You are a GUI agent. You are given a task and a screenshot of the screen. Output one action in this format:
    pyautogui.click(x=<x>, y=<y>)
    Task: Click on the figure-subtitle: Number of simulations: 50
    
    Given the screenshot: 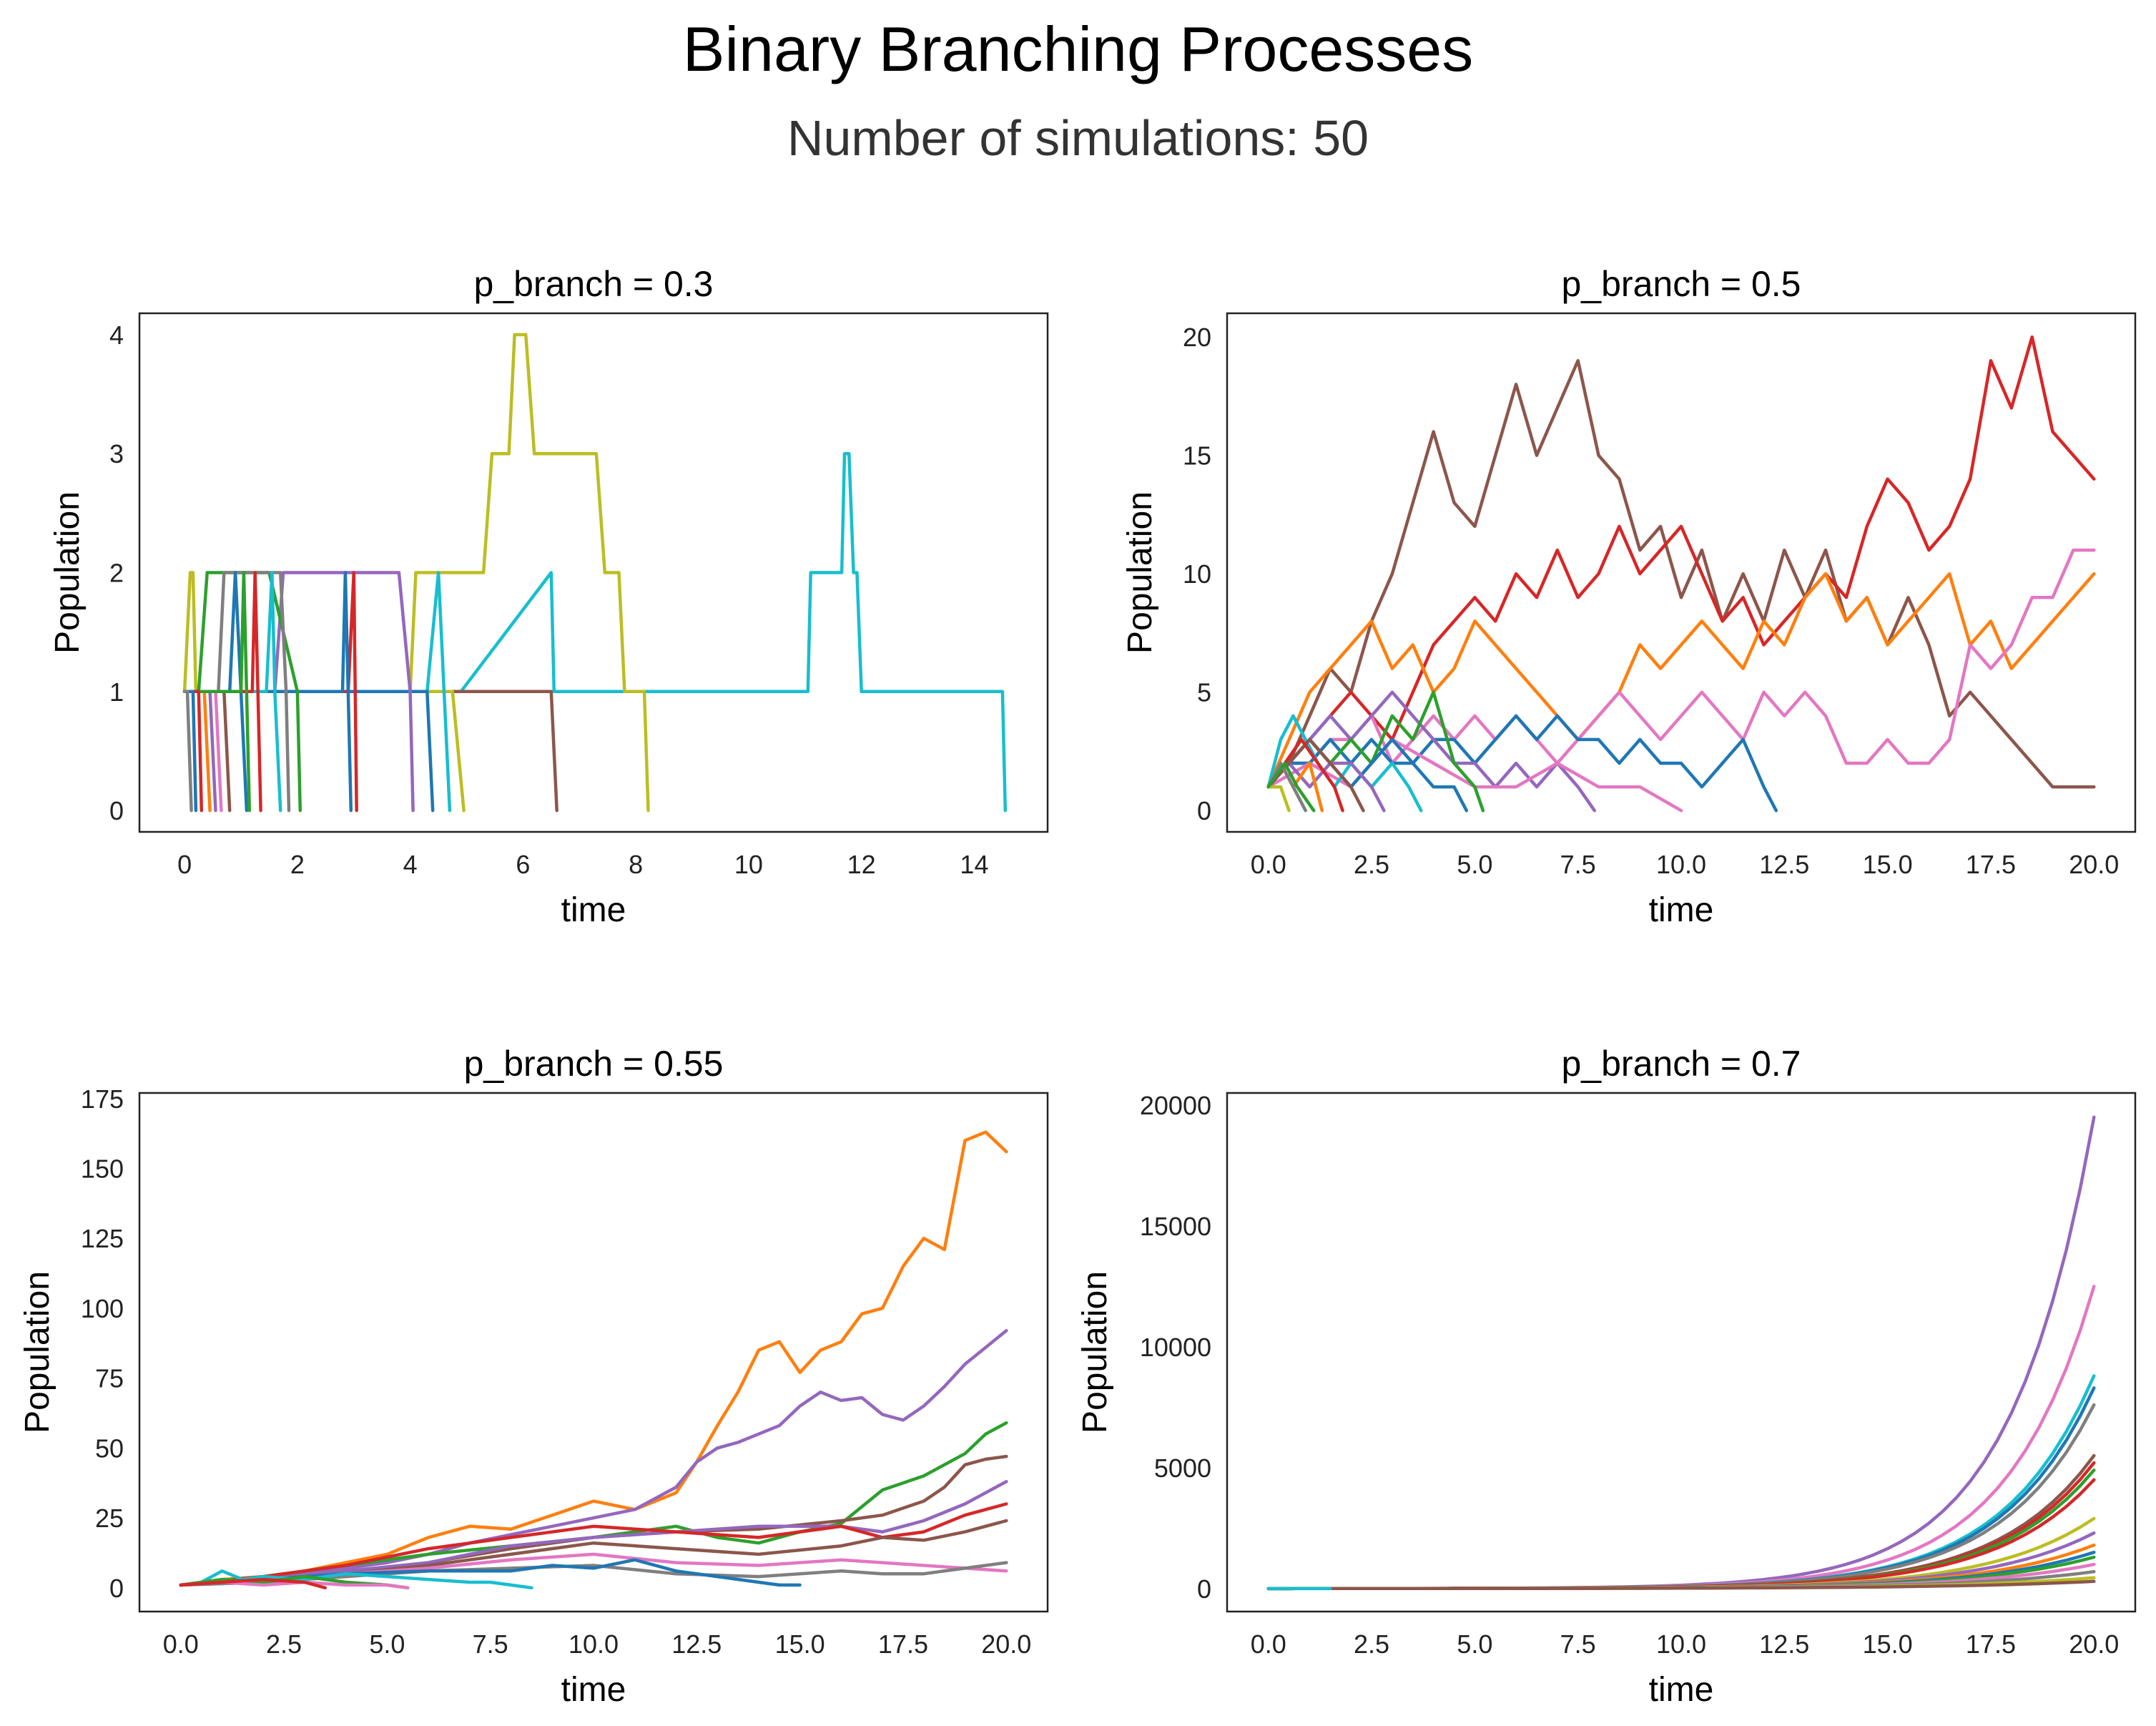 What is the action you would take?
    pyautogui.click(x=1078, y=138)
    